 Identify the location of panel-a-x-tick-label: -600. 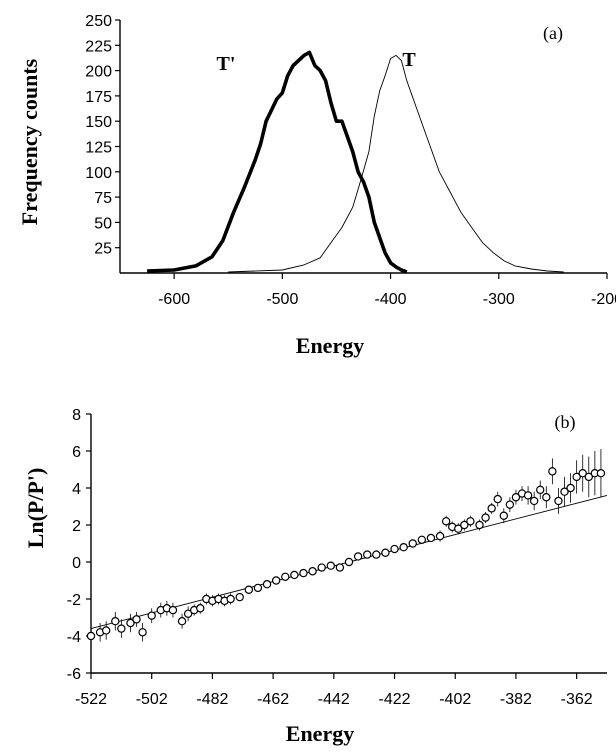
(174, 299).